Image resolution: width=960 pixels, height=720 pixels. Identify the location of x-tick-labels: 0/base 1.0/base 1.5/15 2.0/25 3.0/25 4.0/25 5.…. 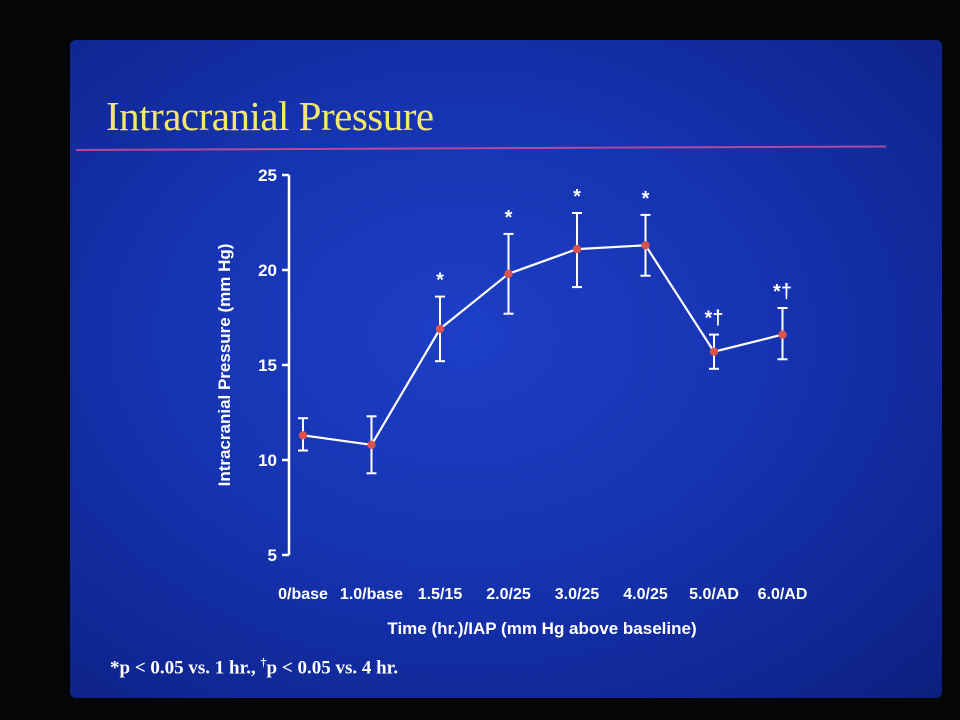
(542, 594).